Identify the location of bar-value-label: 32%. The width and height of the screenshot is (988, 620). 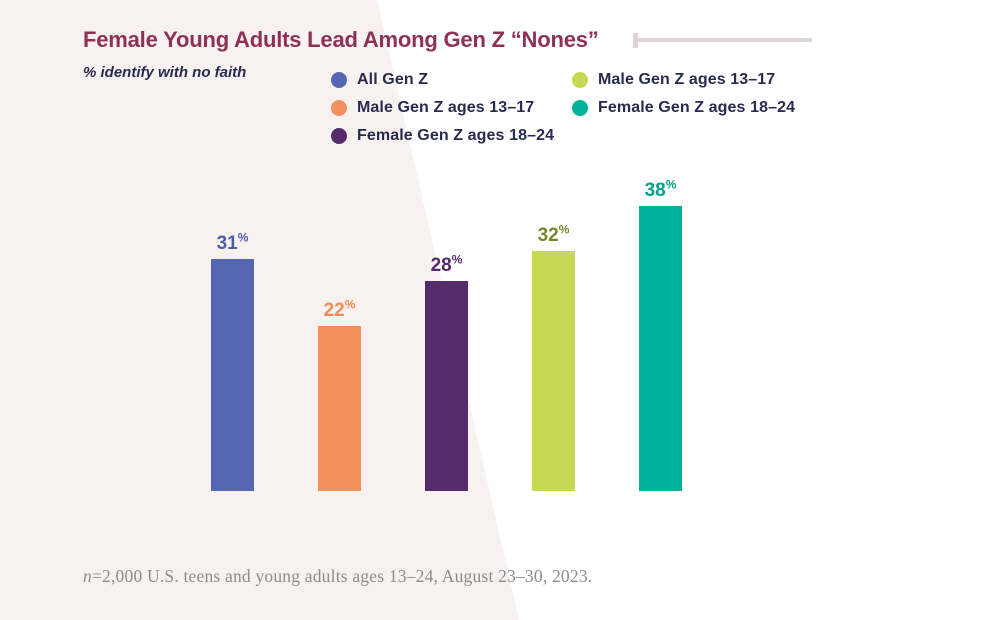
(553, 234).